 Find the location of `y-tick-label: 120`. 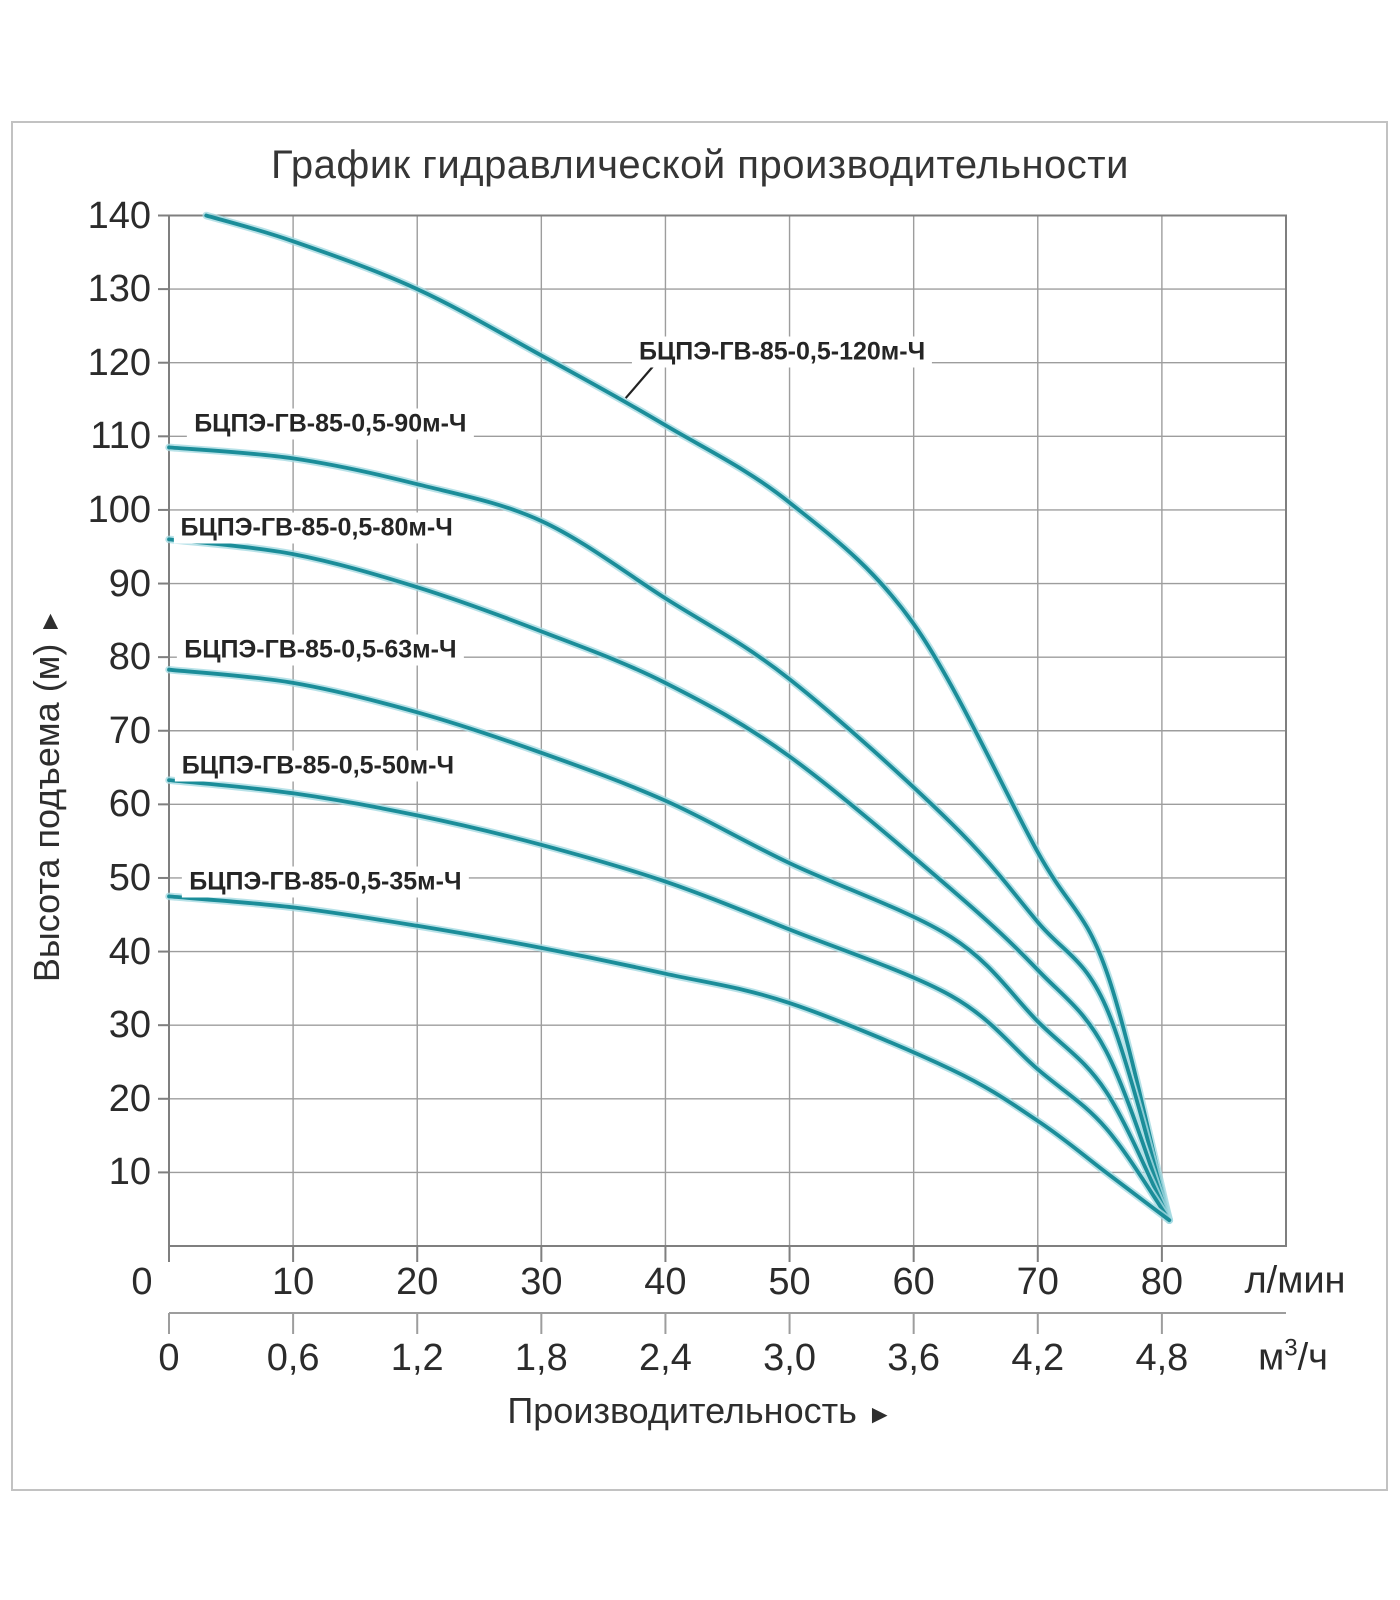

y-tick-label: 120 is located at coordinates (119, 362).